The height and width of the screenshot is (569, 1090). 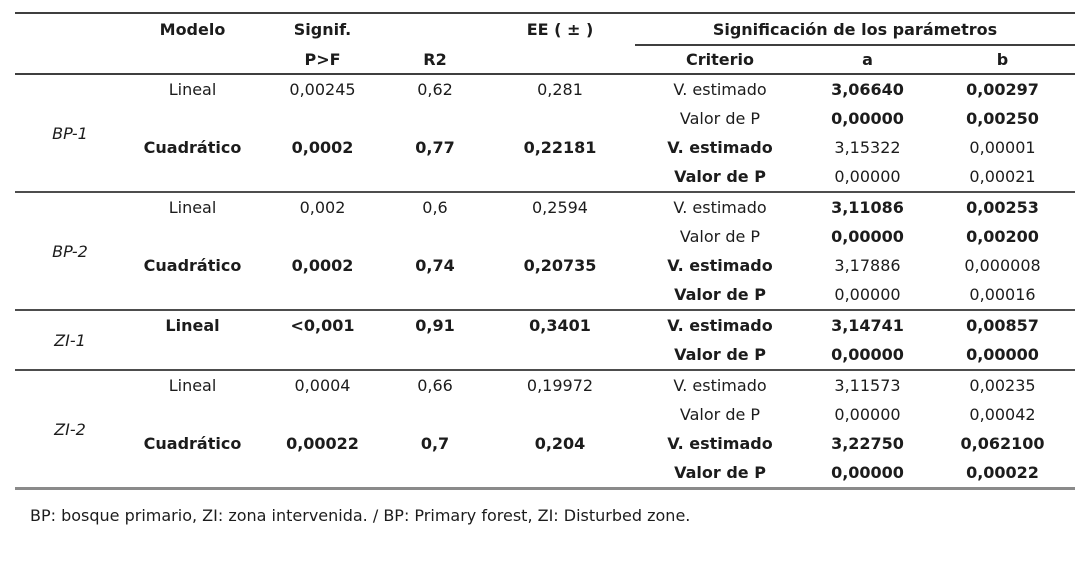 I want to click on r2-cell: 0,91, so click(x=435, y=324).